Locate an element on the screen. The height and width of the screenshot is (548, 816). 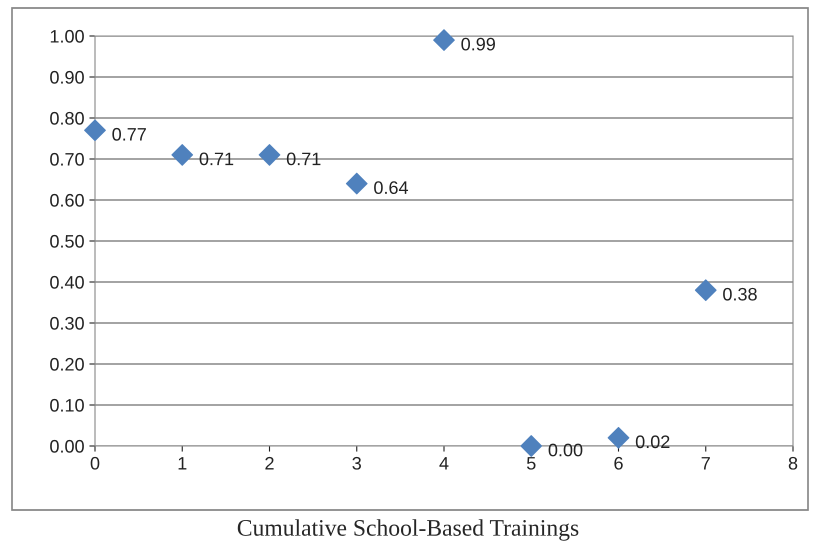
y-tick-label: 0.90 is located at coordinates (67, 77).